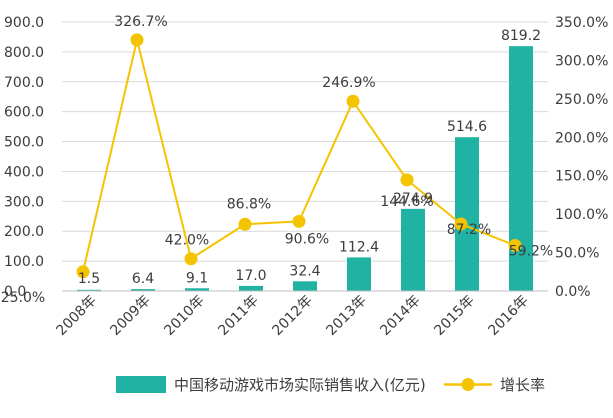 The image size is (613, 418). Describe the element at coordinates (24, 23) in the screenshot. I see `left-tick-label: 900.0` at that location.